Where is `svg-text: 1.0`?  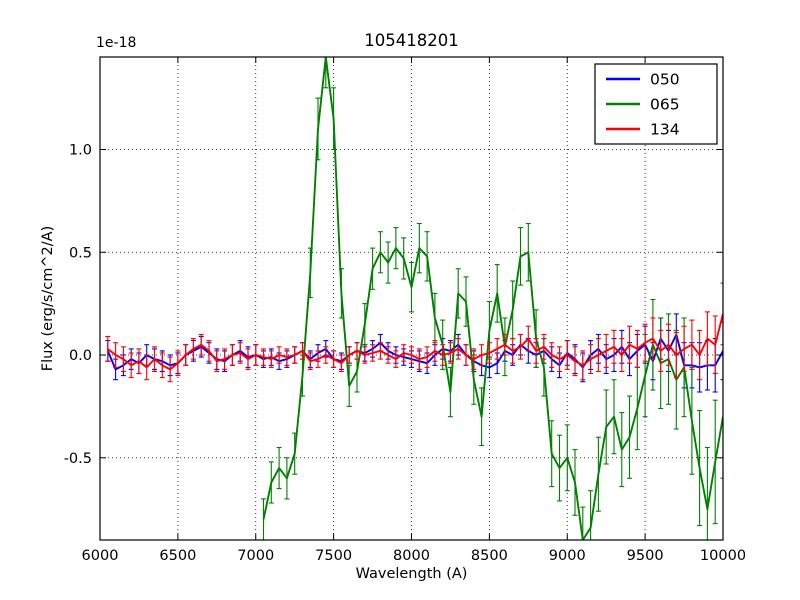 svg-text: 1.0 is located at coordinates (80, 150).